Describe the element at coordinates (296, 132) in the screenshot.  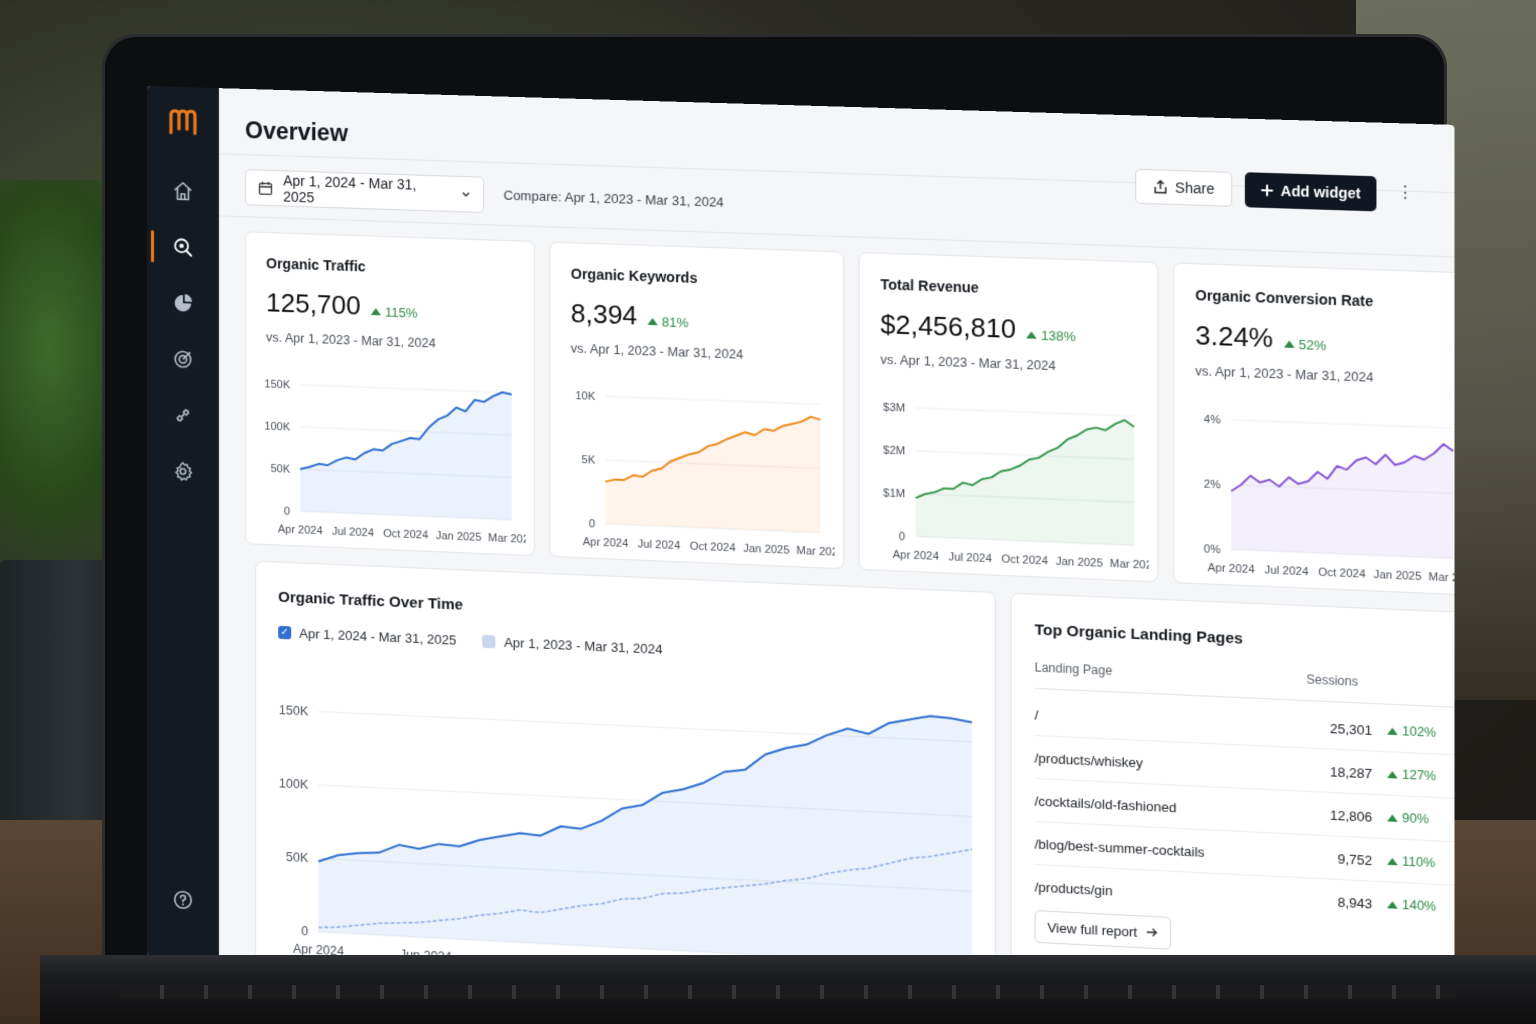
I see `page-title: Overview` at that location.